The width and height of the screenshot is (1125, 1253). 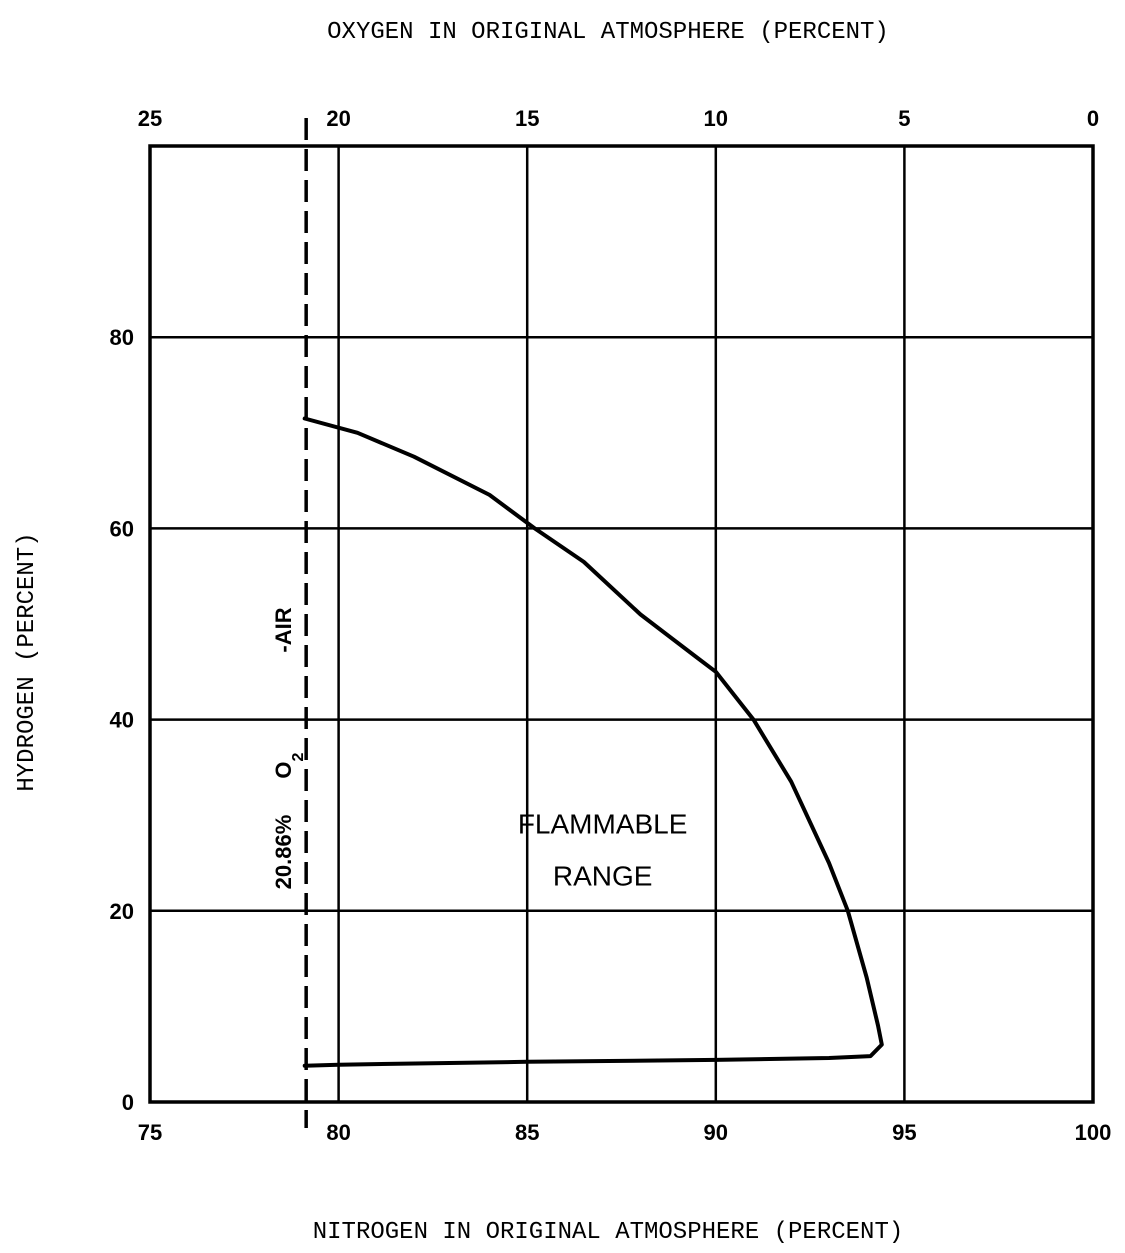 I want to click on top-tick-label: 20, so click(x=338, y=118).